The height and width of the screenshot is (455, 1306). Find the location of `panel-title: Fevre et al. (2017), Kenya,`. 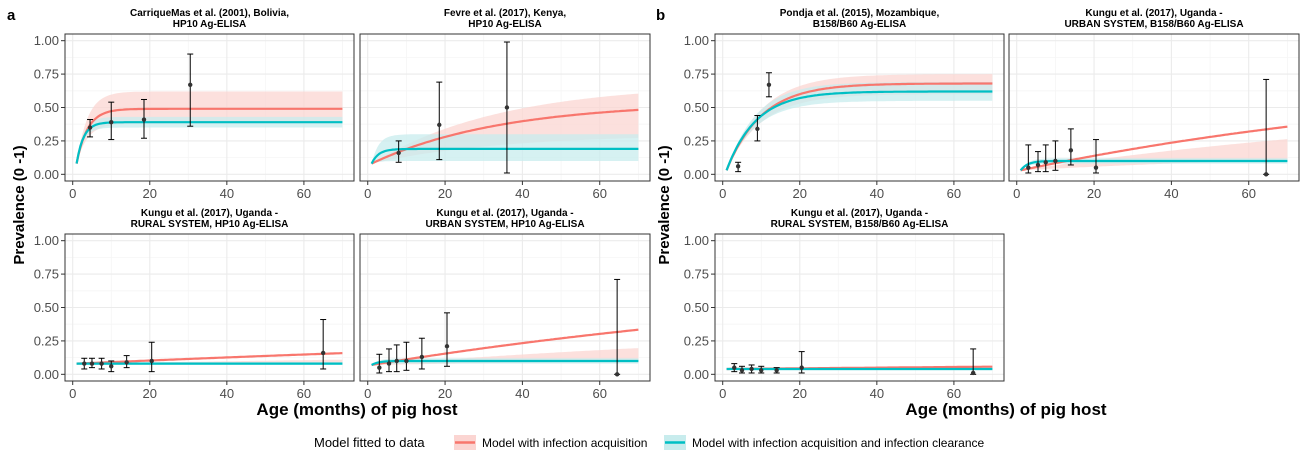

panel-title: Fevre et al. (2017), Kenya, is located at coordinates (505, 13).